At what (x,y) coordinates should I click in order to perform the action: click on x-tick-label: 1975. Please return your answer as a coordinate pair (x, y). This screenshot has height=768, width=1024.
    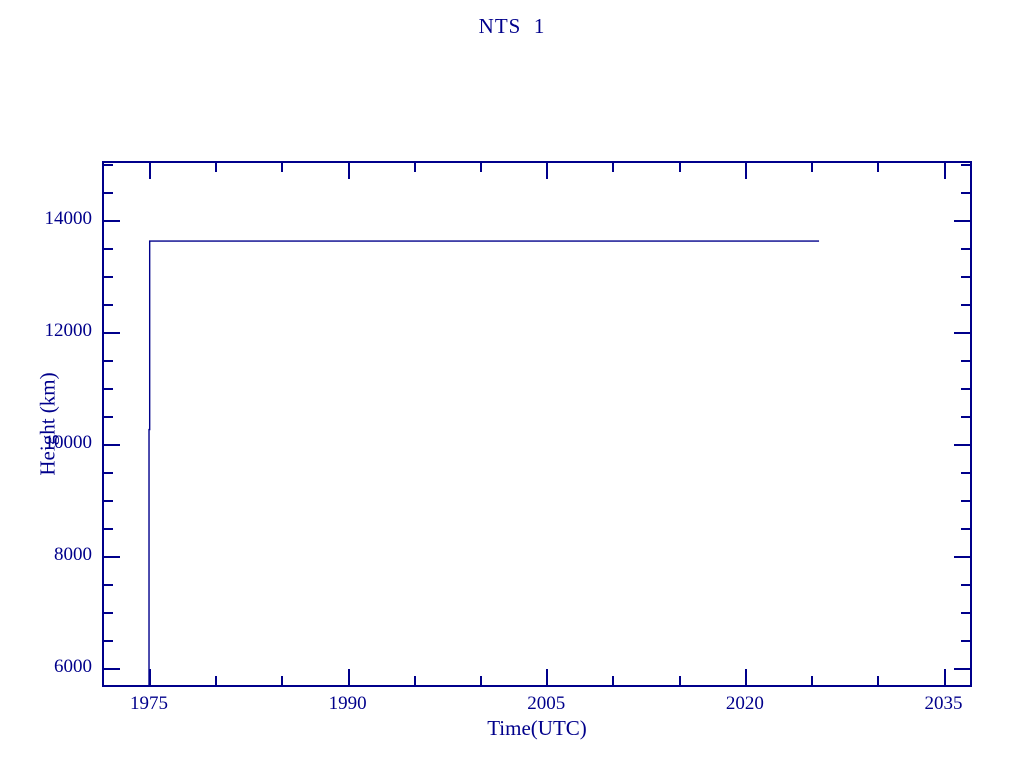
    Looking at the image, I should click on (149, 703).